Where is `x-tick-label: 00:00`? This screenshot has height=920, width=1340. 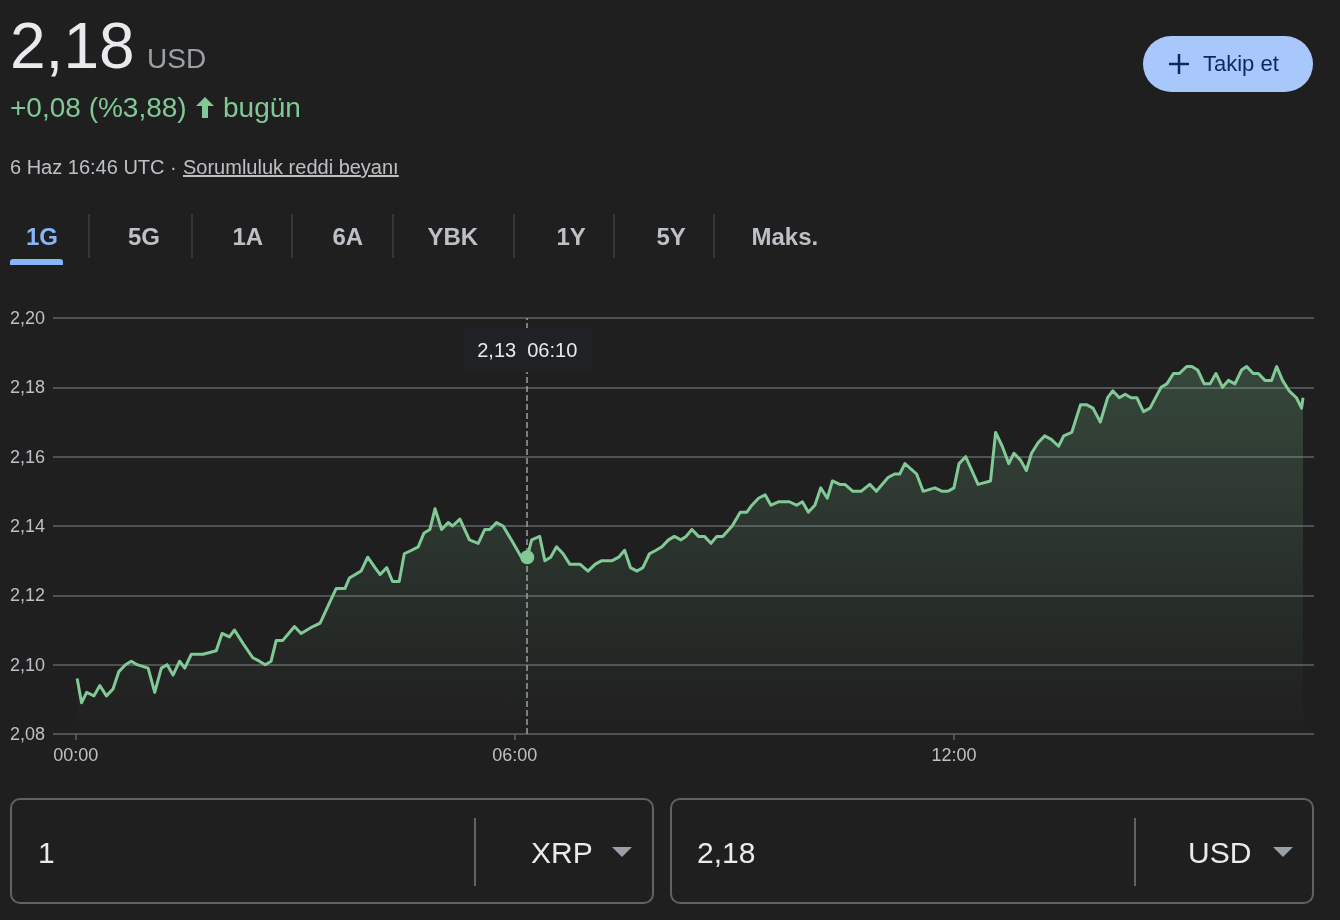
x-tick-label: 00:00 is located at coordinates (76, 755).